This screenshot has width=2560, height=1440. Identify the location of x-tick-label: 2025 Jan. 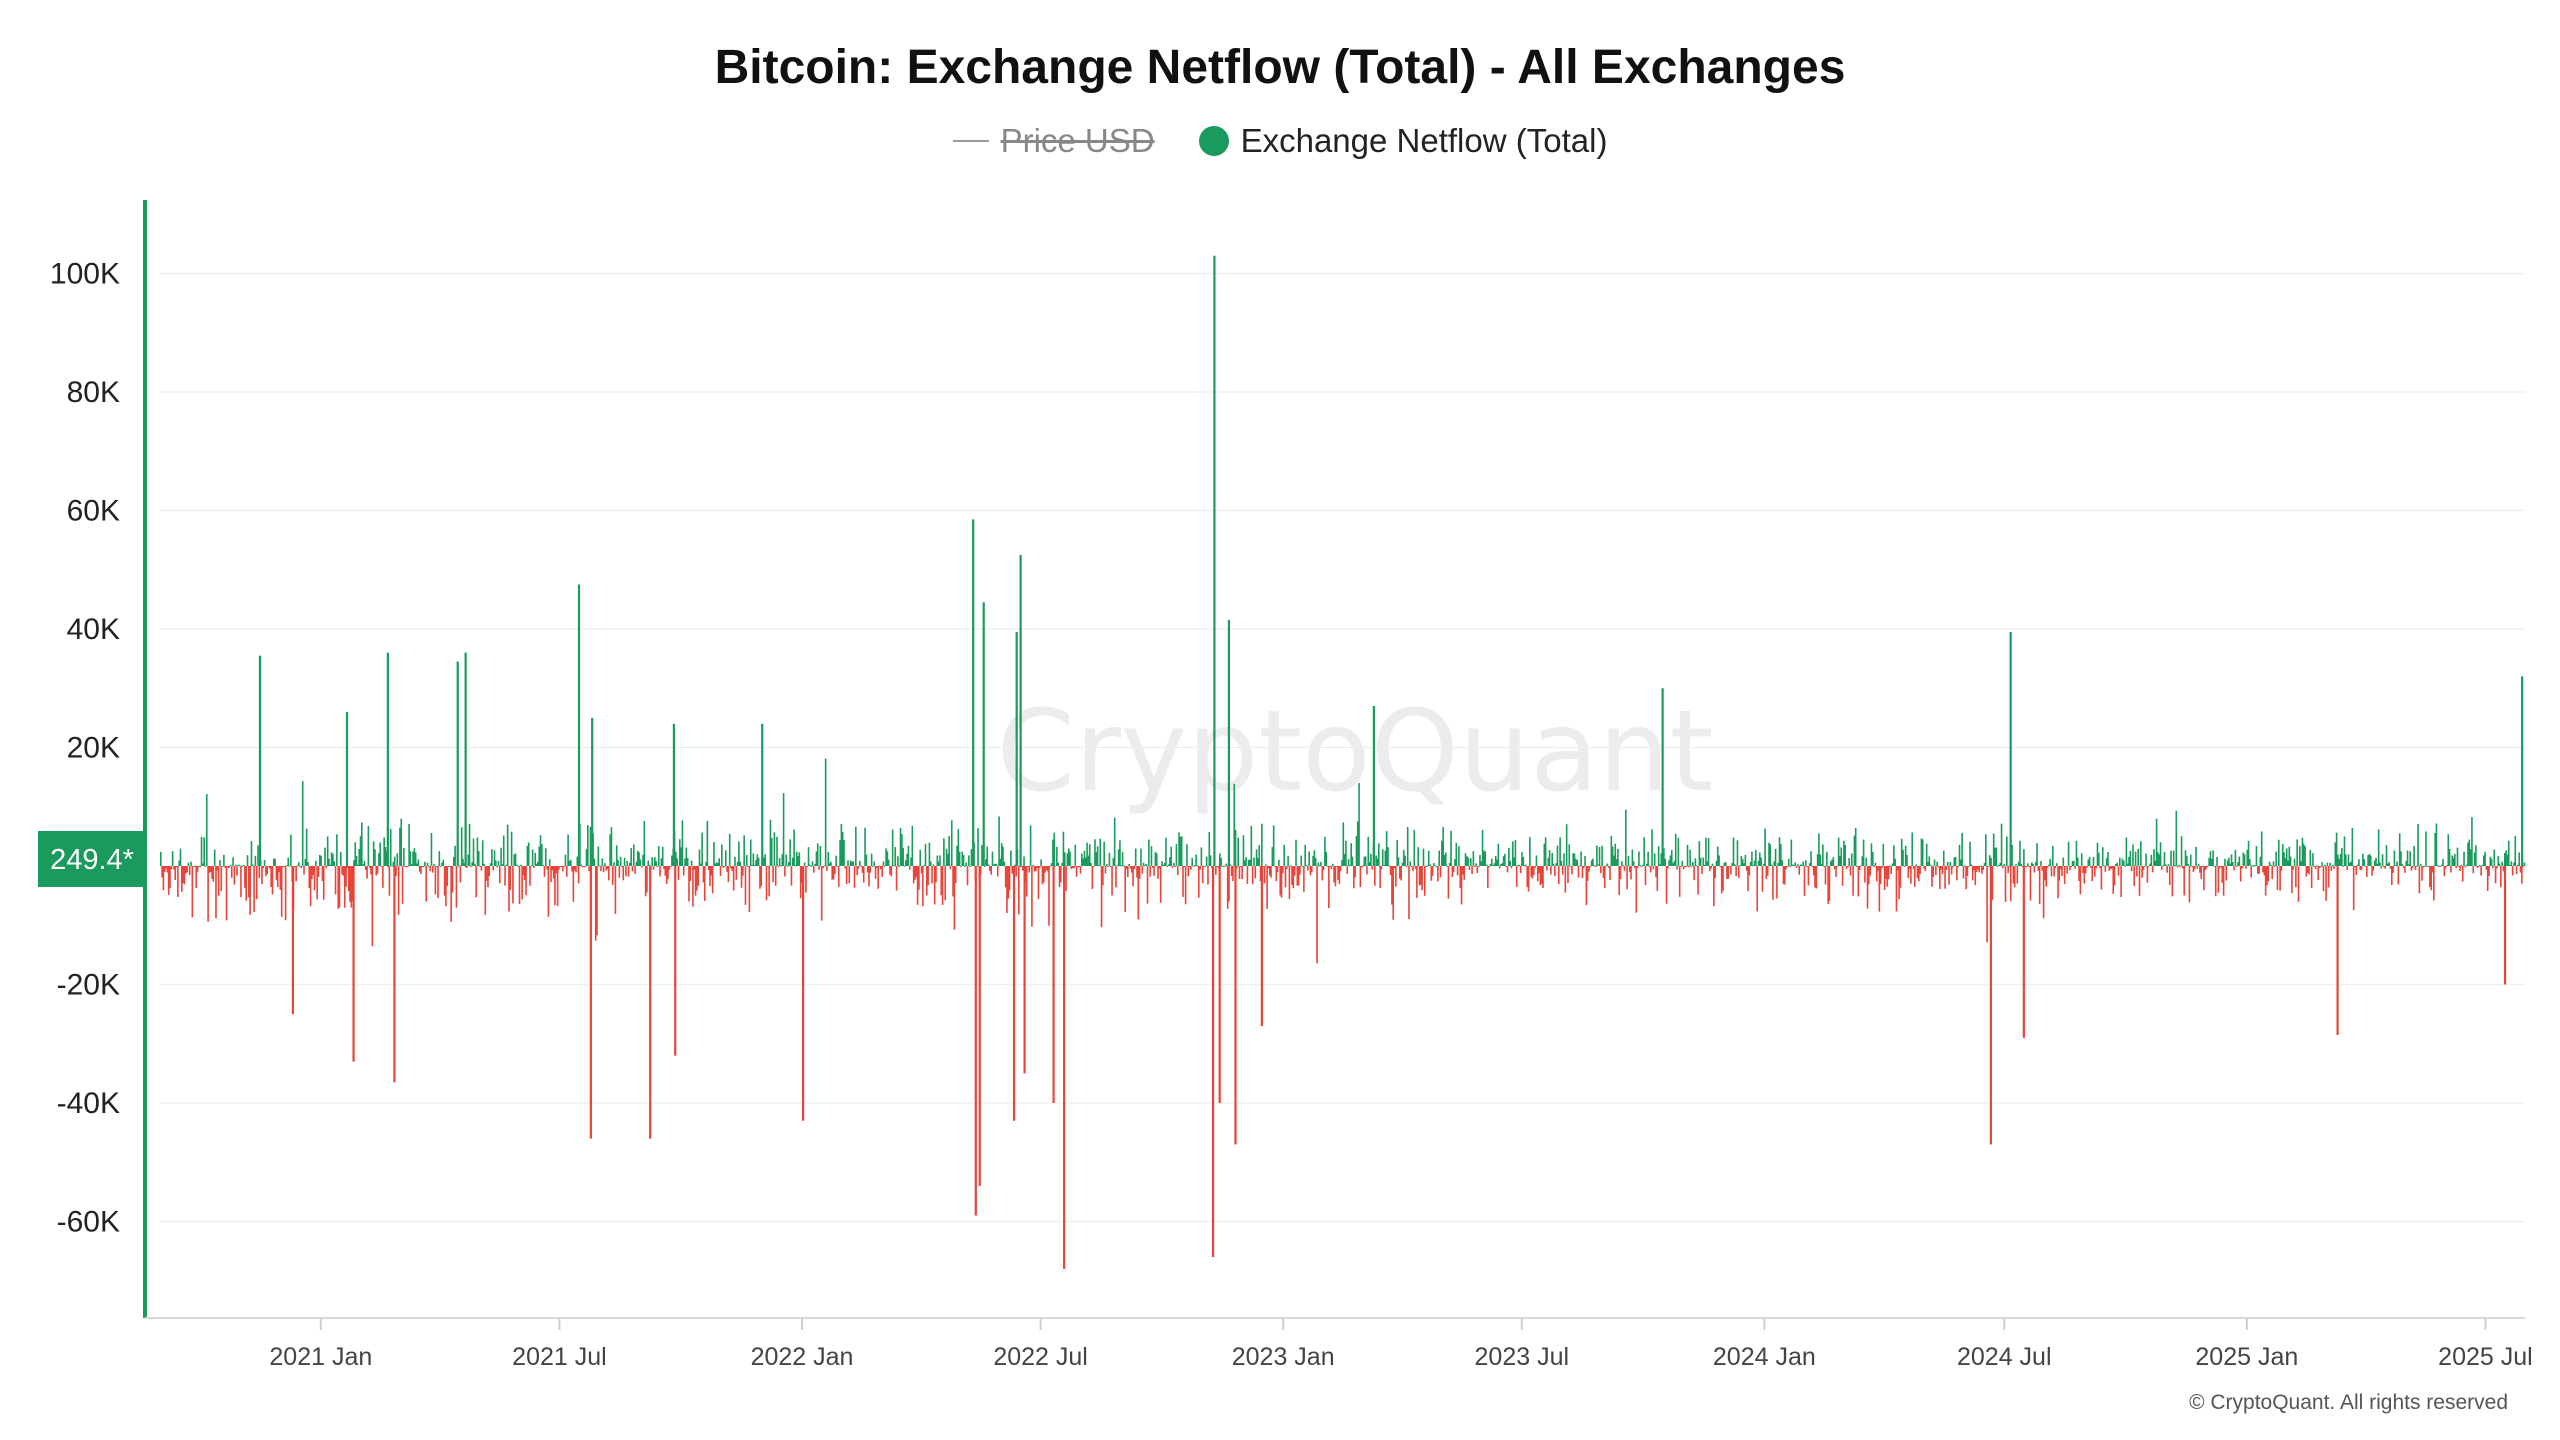
(2246, 1357).